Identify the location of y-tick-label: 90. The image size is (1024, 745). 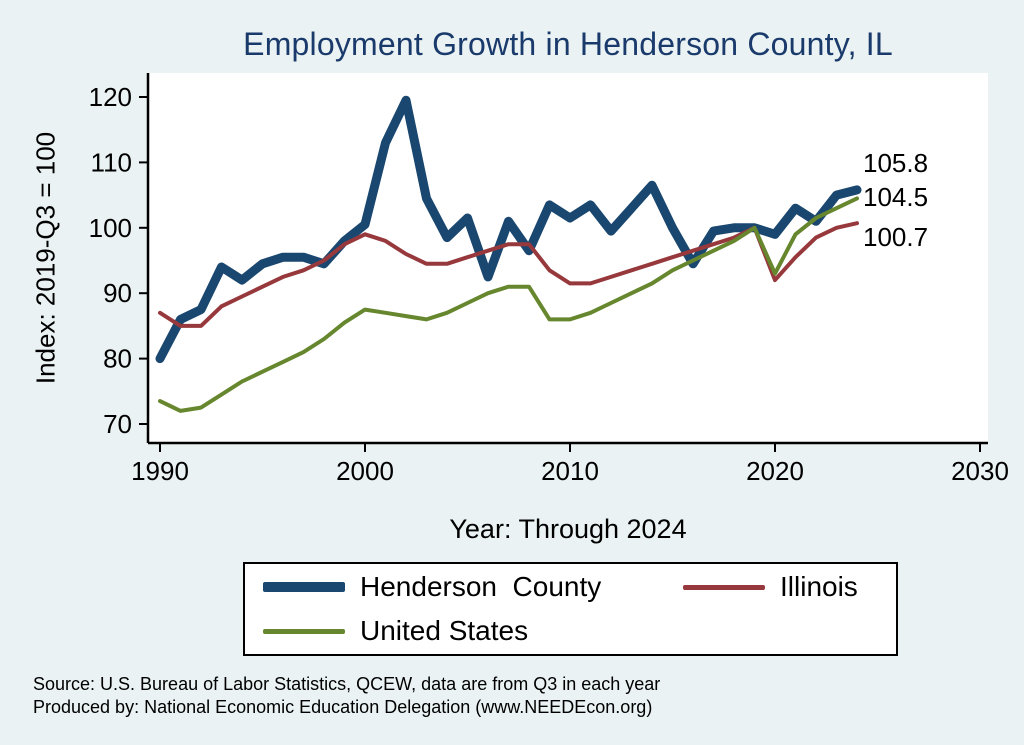
(117, 293).